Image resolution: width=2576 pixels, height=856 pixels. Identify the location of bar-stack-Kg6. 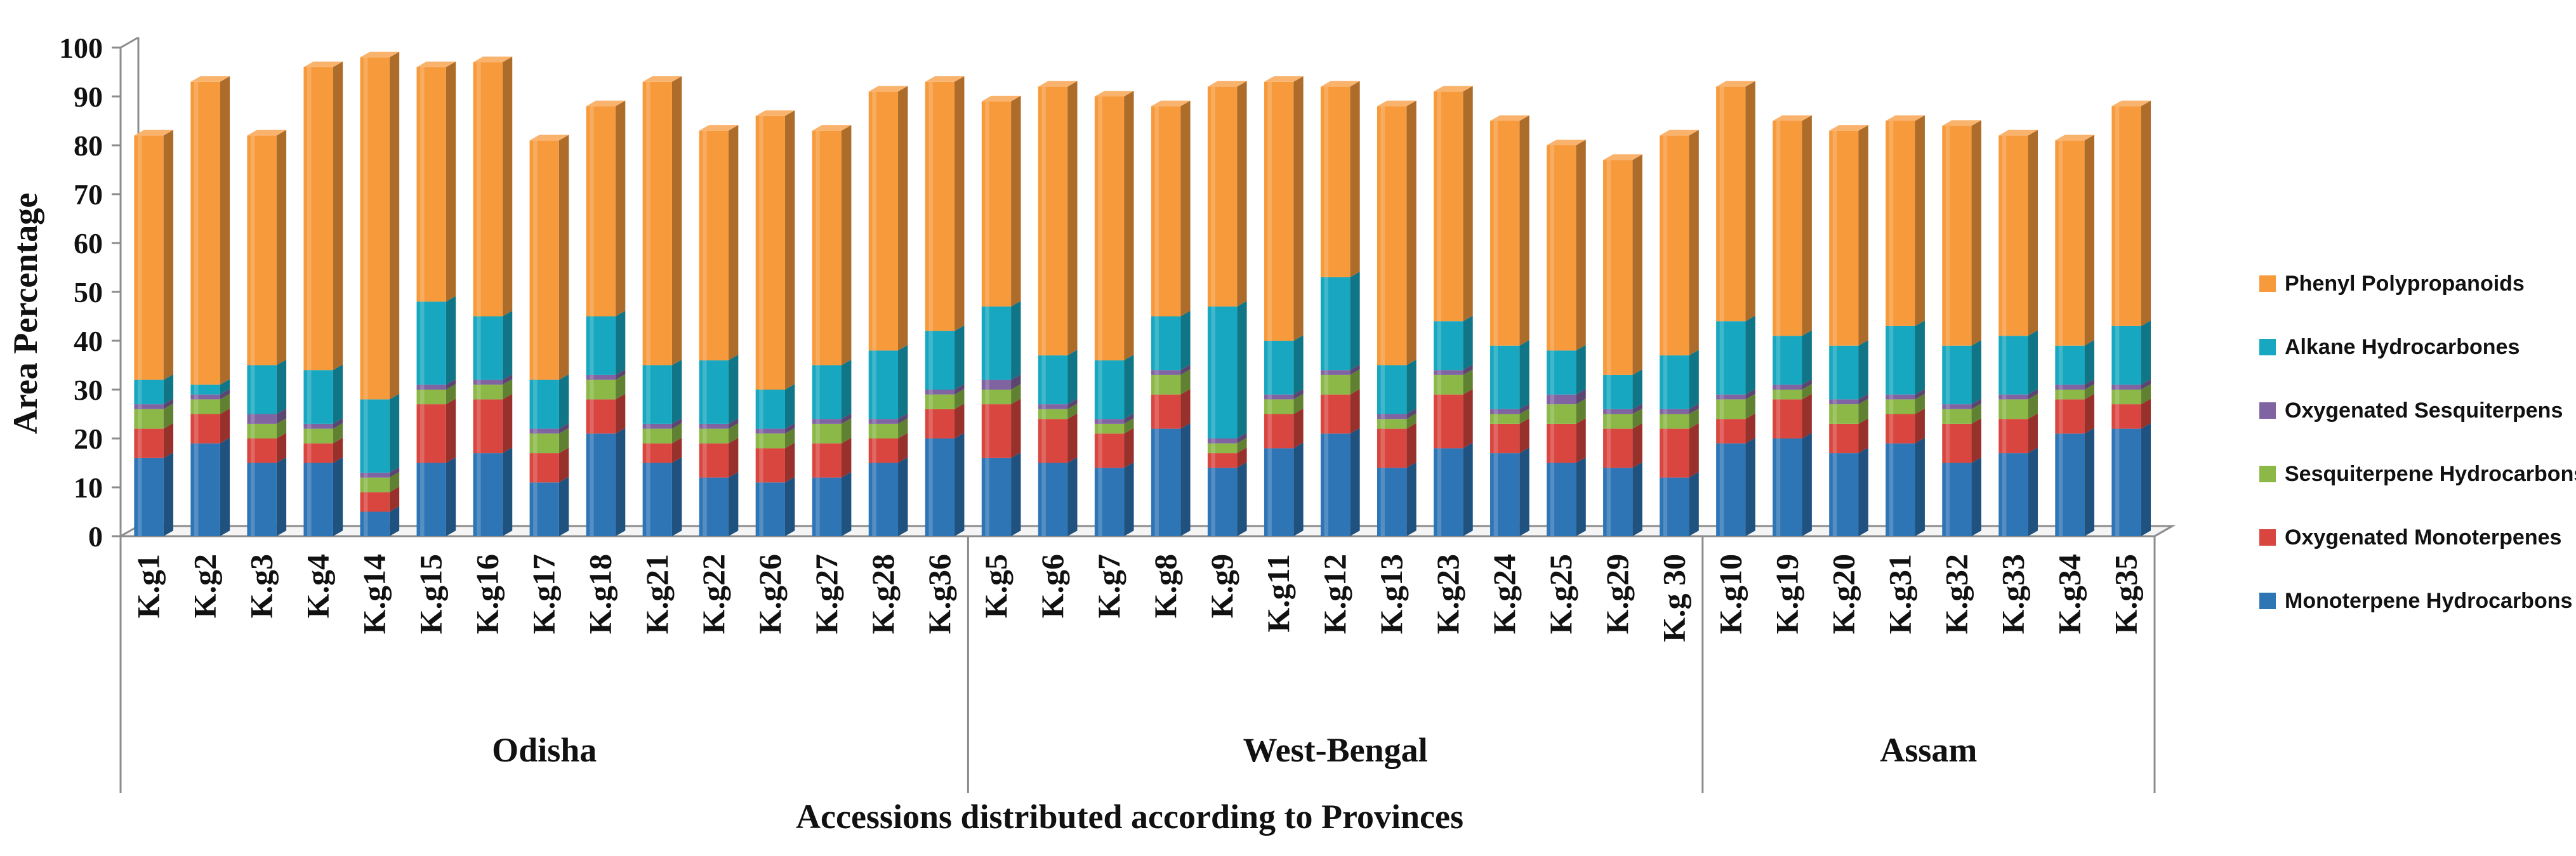
(1058, 308).